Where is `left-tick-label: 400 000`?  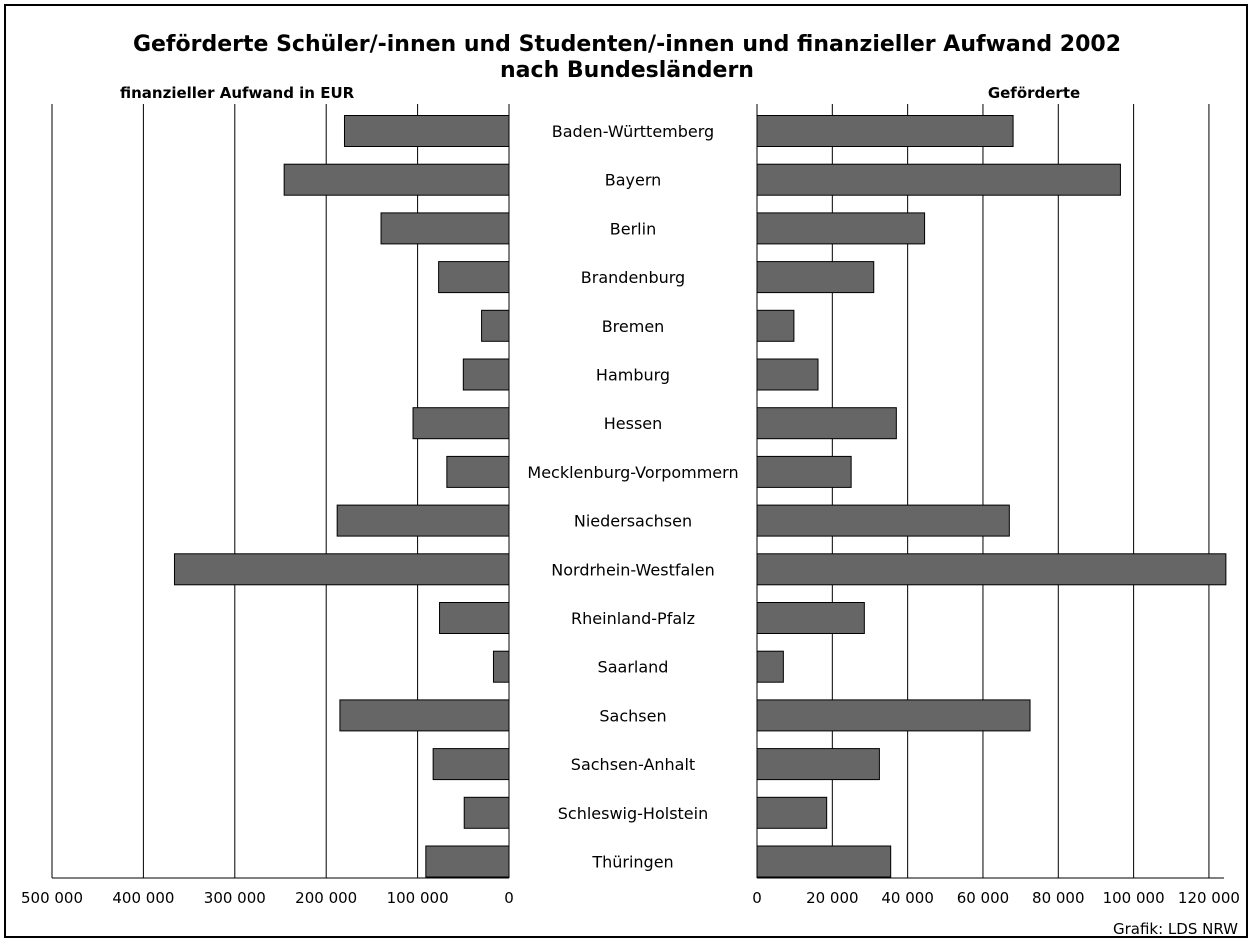
left-tick-label: 400 000 is located at coordinates (143, 898).